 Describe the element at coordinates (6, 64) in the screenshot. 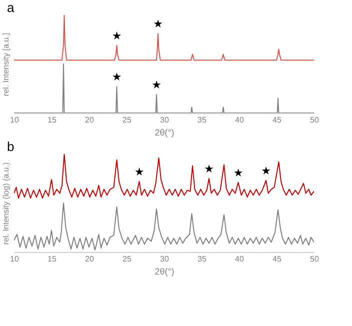

I see `y-axis-title: rel. Intensity [a.u.]` at that location.